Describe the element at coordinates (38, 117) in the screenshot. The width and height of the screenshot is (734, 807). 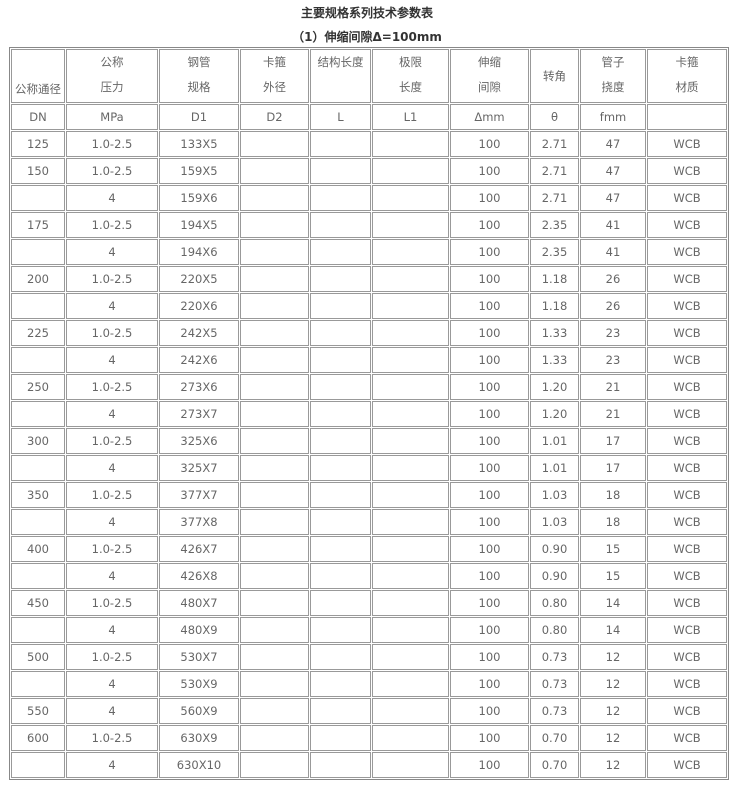
I see `unit-cell: DN` at that location.